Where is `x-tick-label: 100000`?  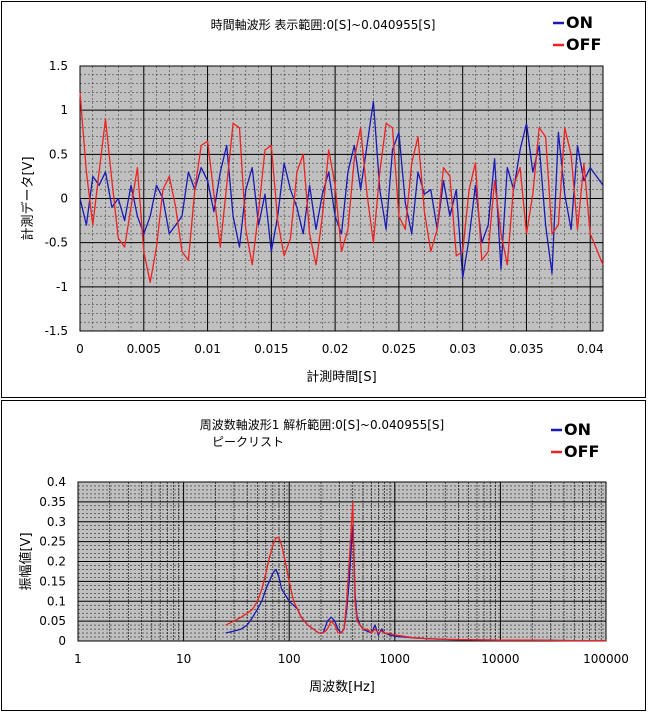
x-tick-label: 100000 is located at coordinates (606, 659).